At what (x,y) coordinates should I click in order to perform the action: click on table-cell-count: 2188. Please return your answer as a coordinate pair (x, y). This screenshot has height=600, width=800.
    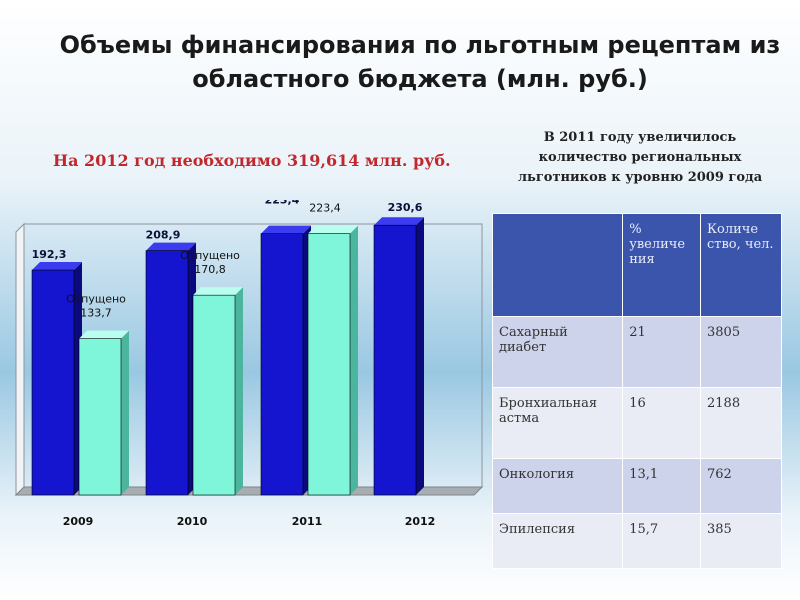
    Looking at the image, I should click on (741, 423).